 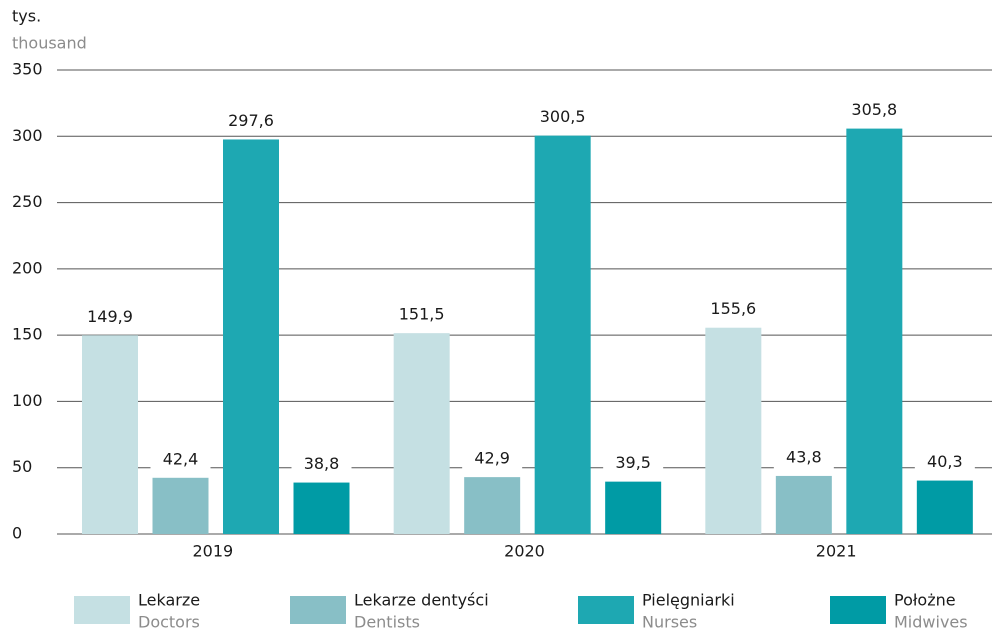 What do you see at coordinates (421, 600) in the screenshot?
I see `legend-label: Lekarze dentyści` at bounding box center [421, 600].